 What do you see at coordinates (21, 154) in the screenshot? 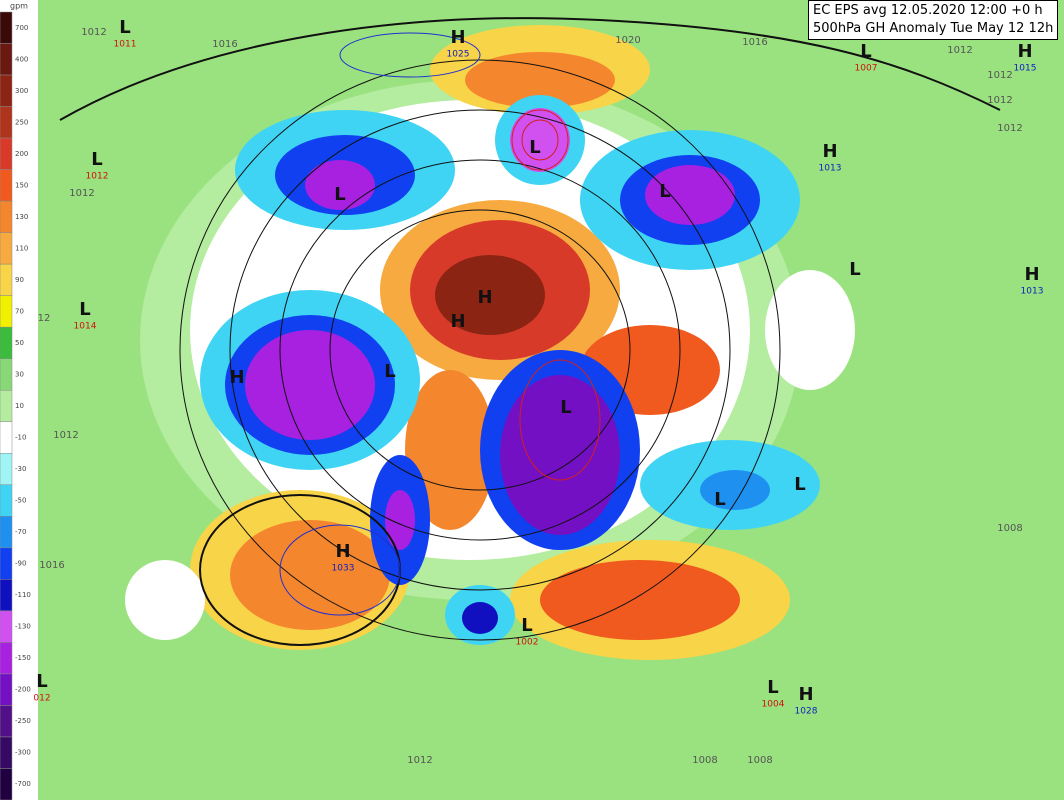
I see `legend-label: 200` at bounding box center [21, 154].